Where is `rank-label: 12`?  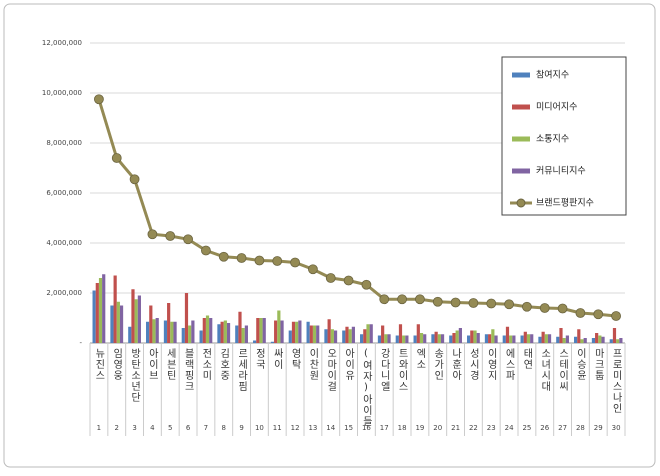 rank-label: 12 is located at coordinates (295, 428).